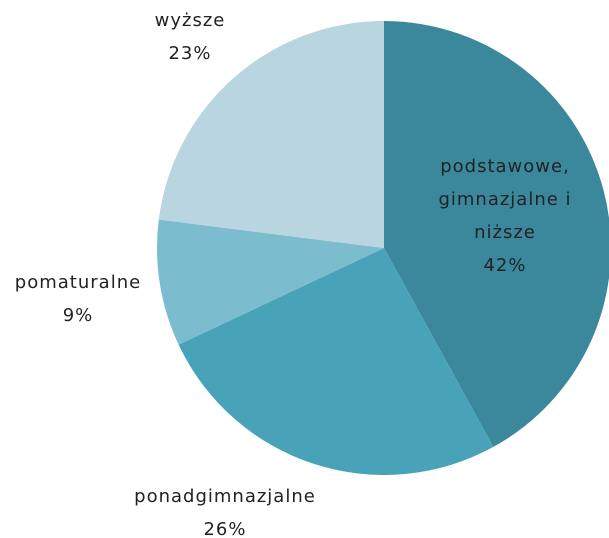 The height and width of the screenshot is (538, 609). What do you see at coordinates (505, 199) in the screenshot?
I see `category-label: podstawowe, gimnazjalne i niższe` at bounding box center [505, 199].